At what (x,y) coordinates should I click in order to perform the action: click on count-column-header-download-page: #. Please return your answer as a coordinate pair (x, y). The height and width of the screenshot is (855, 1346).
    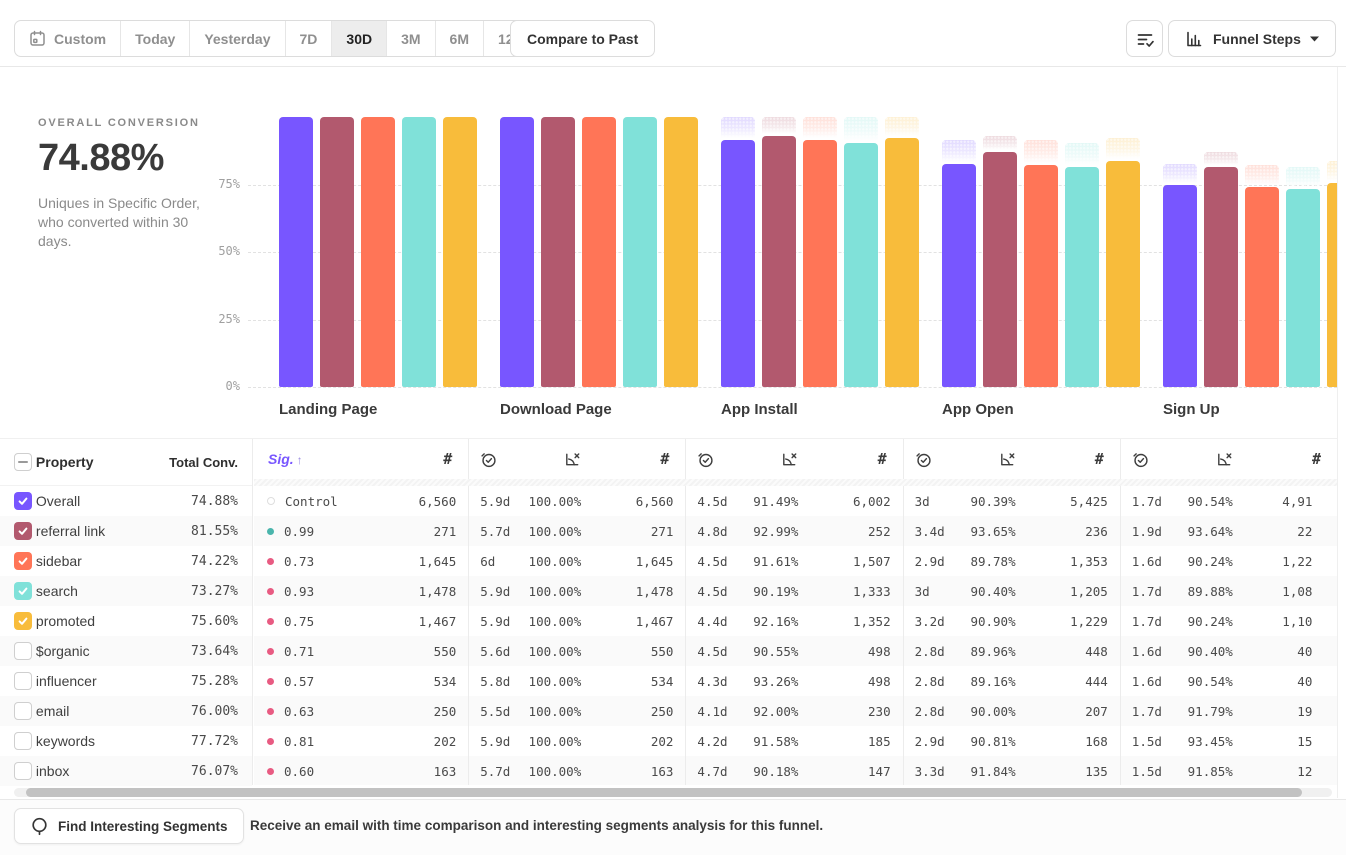
    Looking at the image, I should click on (633, 459).